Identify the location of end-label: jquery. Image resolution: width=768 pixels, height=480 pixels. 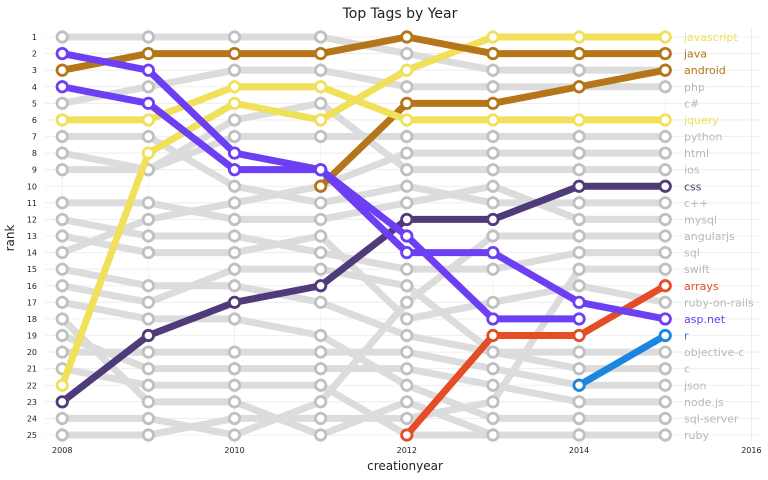
(701, 120).